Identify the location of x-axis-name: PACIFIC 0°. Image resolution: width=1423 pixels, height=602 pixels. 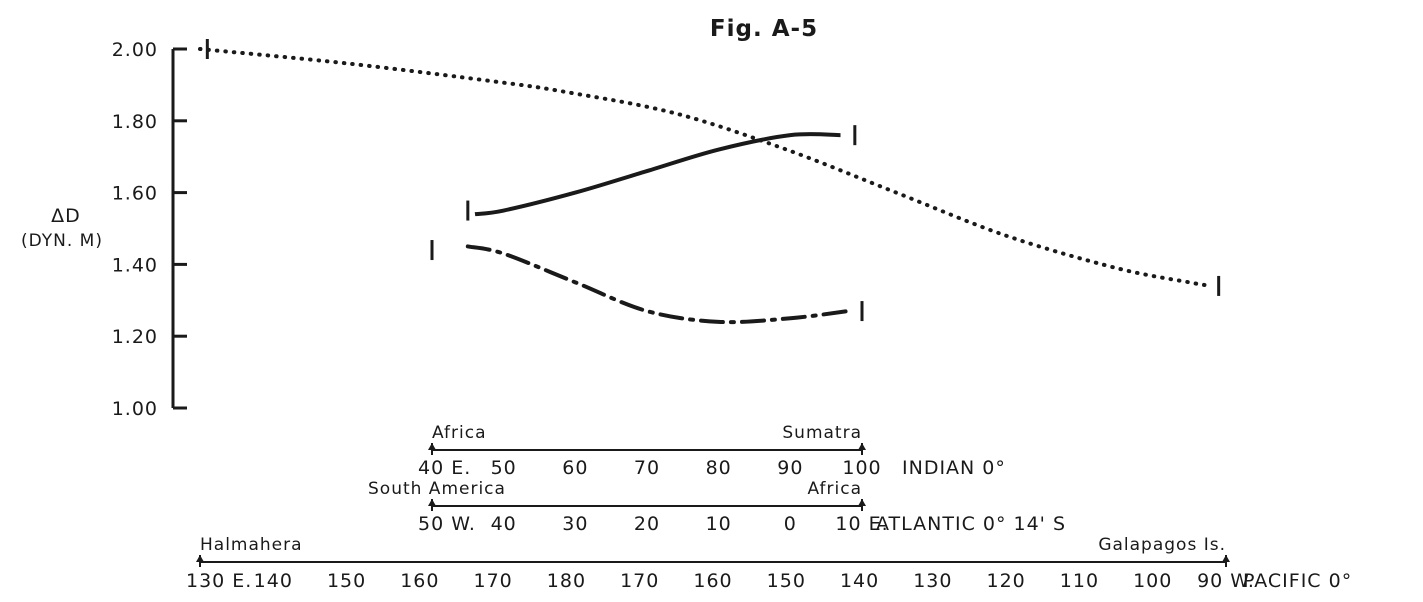
(1297, 581).